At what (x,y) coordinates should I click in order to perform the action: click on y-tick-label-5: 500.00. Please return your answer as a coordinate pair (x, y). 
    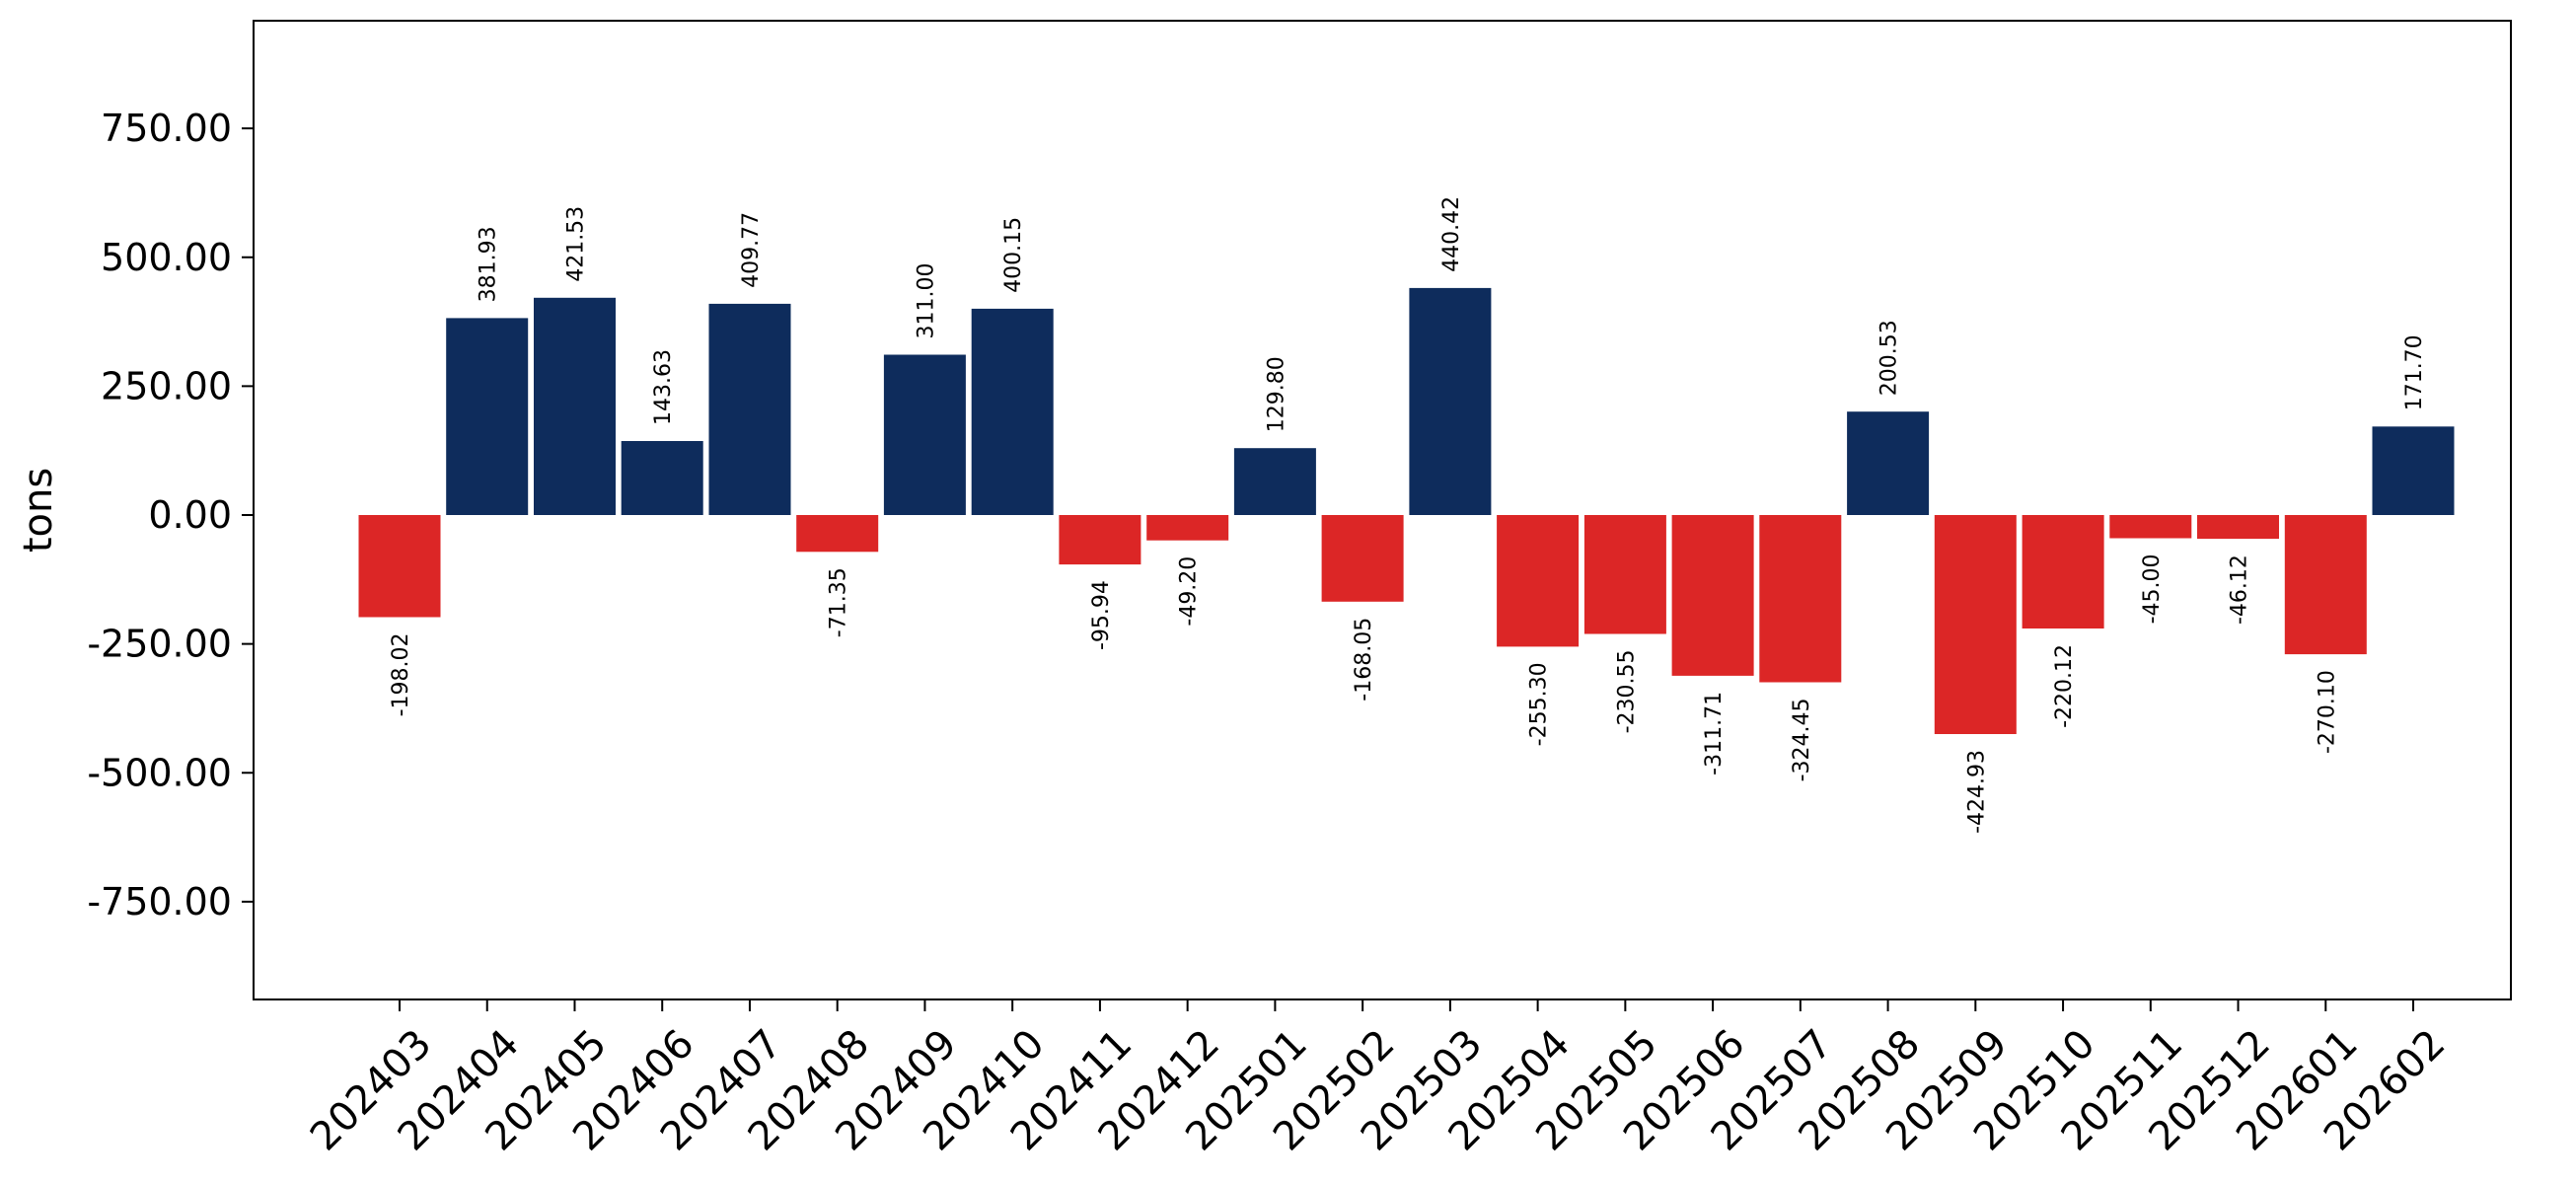
    Looking at the image, I should click on (166, 257).